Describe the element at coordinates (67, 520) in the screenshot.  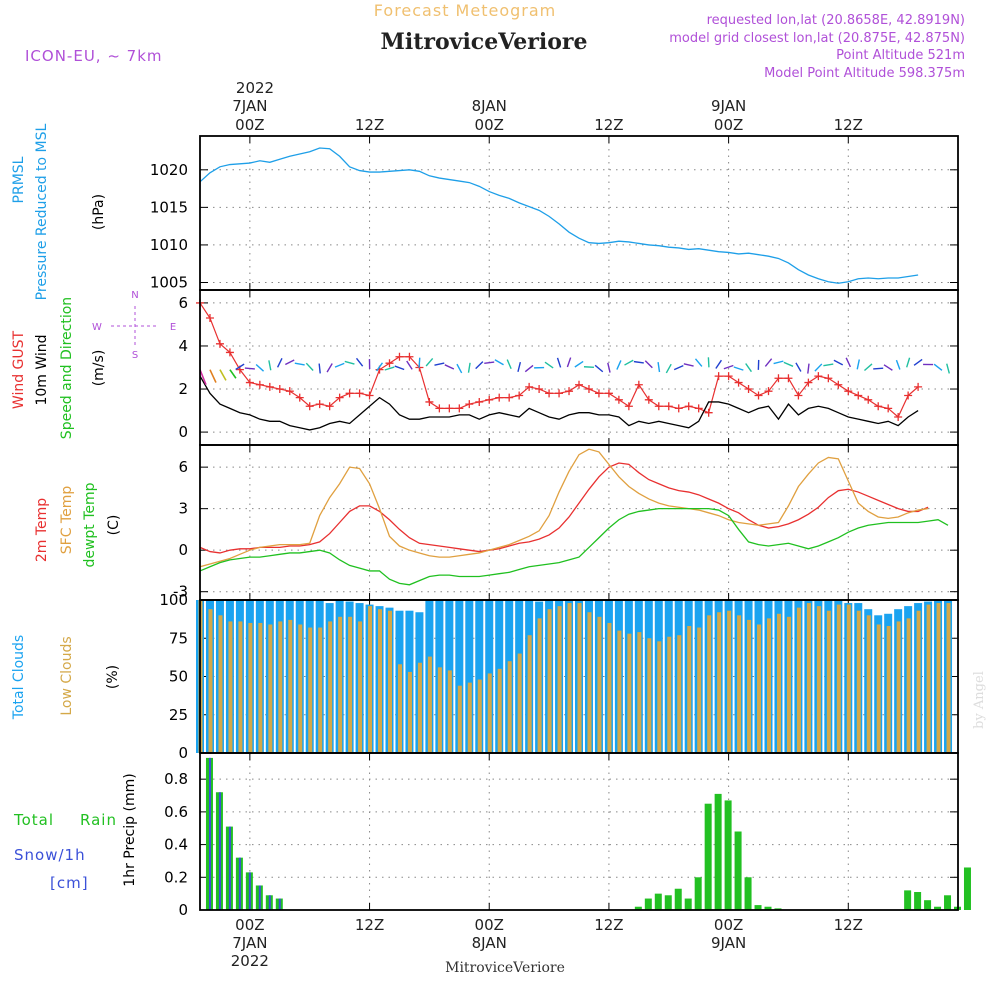
I see `sfc-temp-label: SFC Temp` at that location.